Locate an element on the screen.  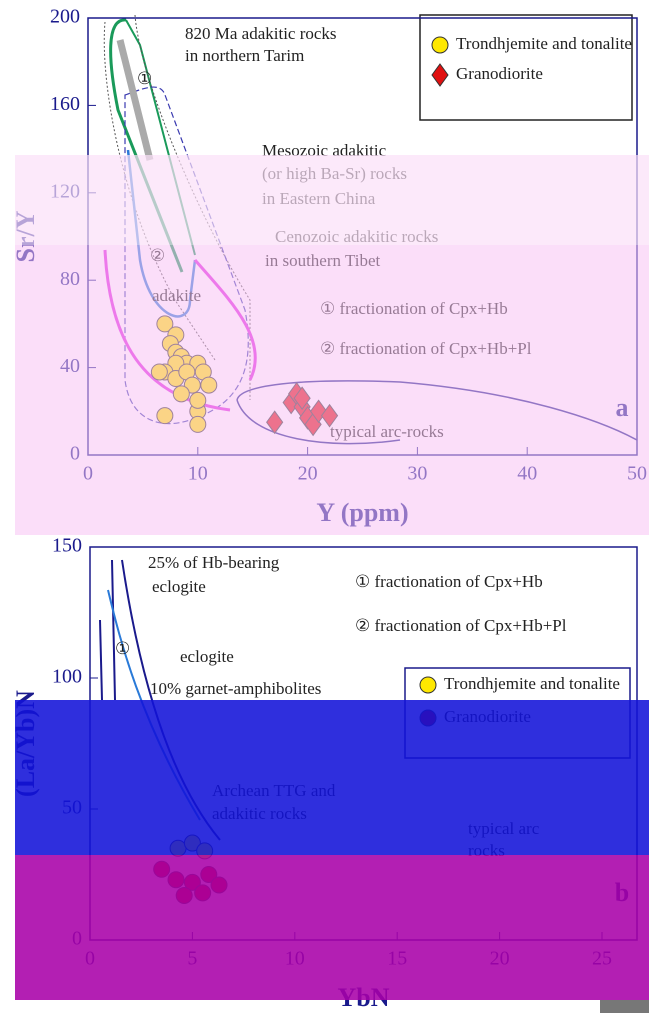
legend-label: Granodiorite is located at coordinates (499, 73).